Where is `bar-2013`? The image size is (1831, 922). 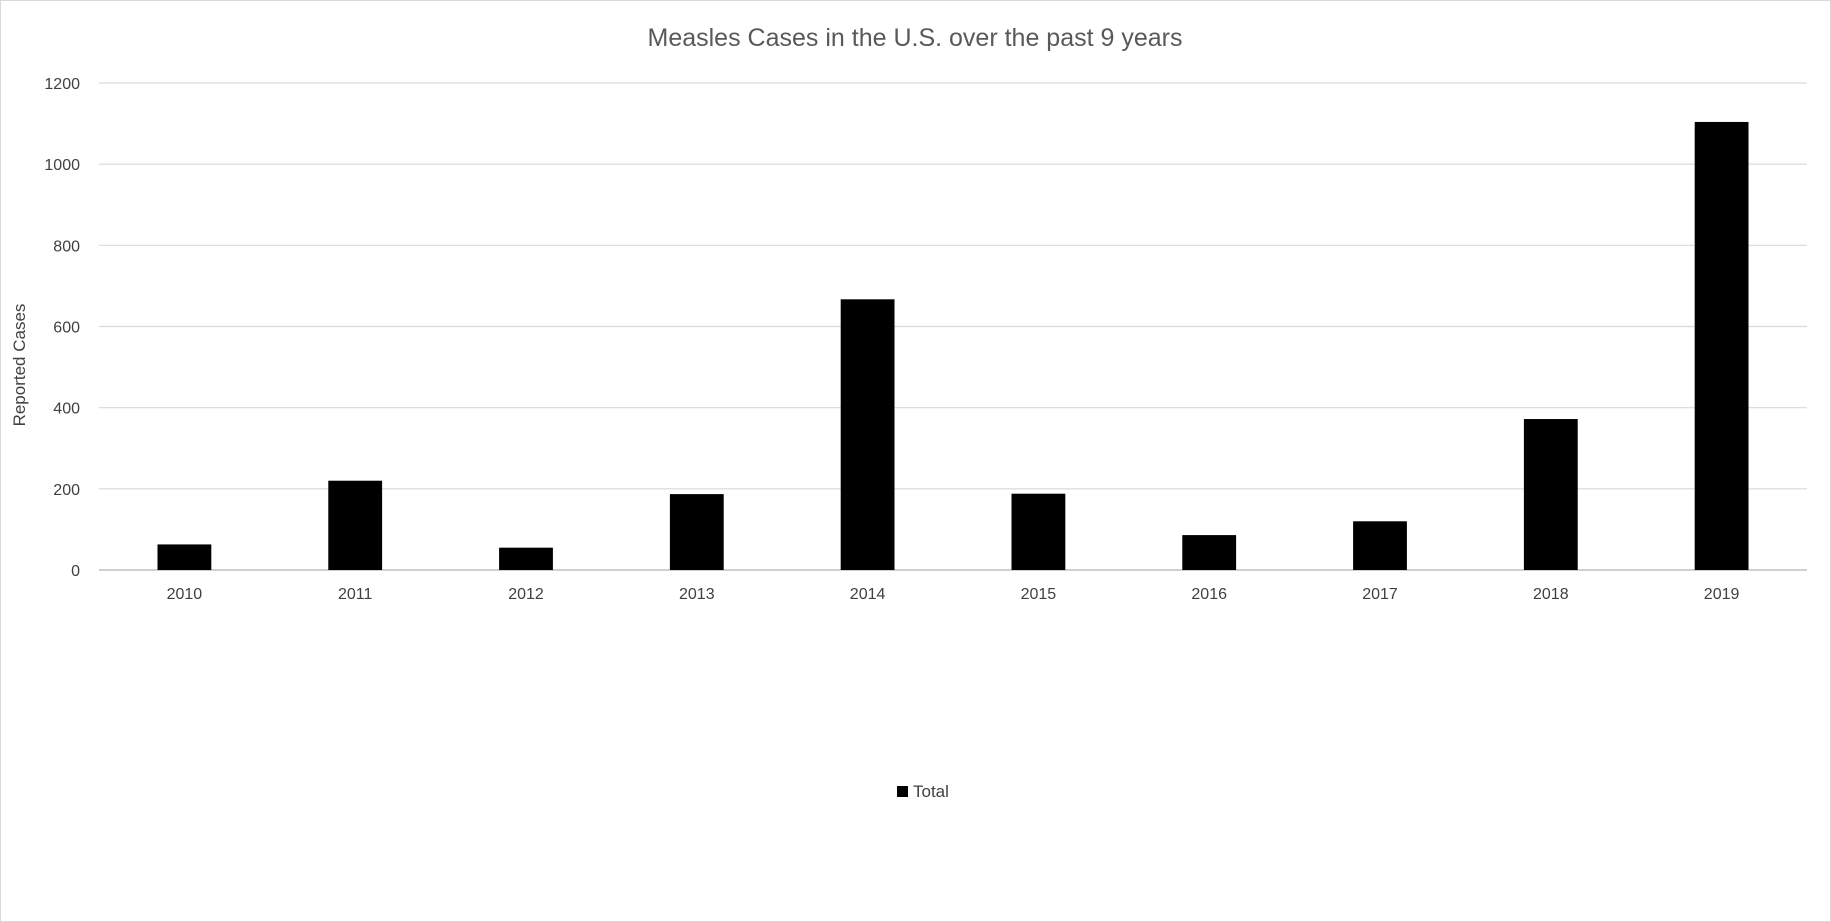
bar-2013 is located at coordinates (696, 532).